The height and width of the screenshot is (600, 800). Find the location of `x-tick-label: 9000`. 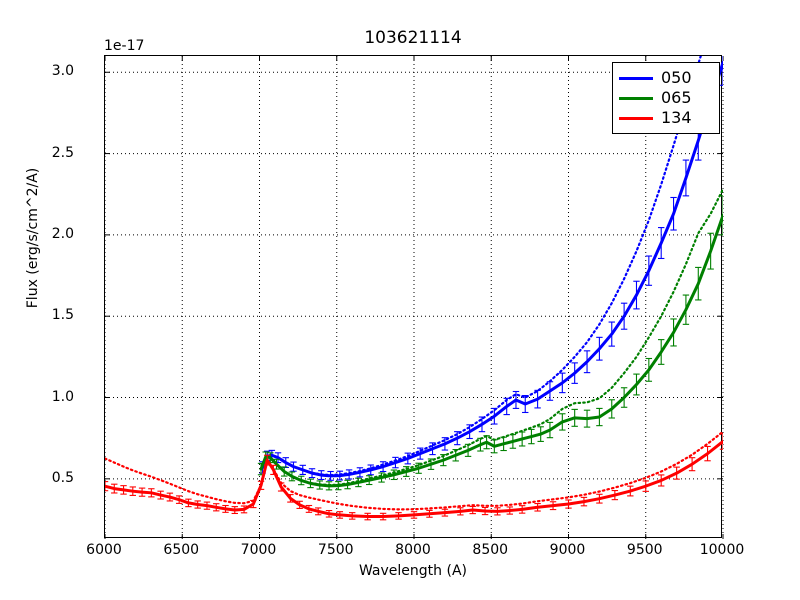

x-tick-label: 9000 is located at coordinates (567, 550).